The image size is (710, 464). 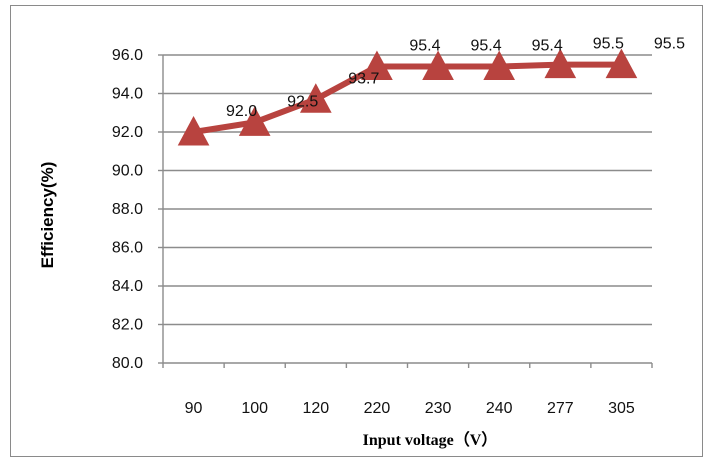 What do you see at coordinates (302, 101) in the screenshot?
I see `data-label: 92.5` at bounding box center [302, 101].